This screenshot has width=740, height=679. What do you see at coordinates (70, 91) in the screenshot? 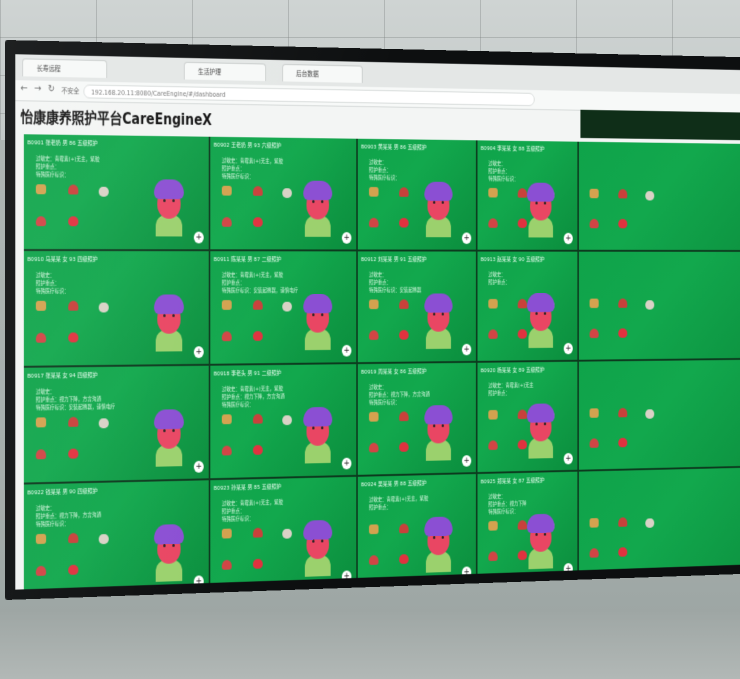
I see `security-warning: 不安全` at bounding box center [70, 91].